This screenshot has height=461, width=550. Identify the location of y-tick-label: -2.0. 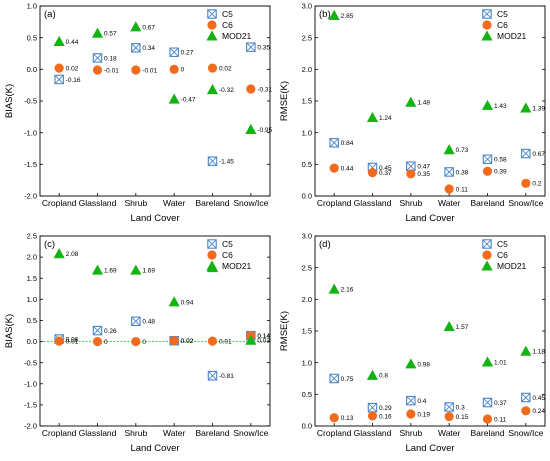
(30, 426).